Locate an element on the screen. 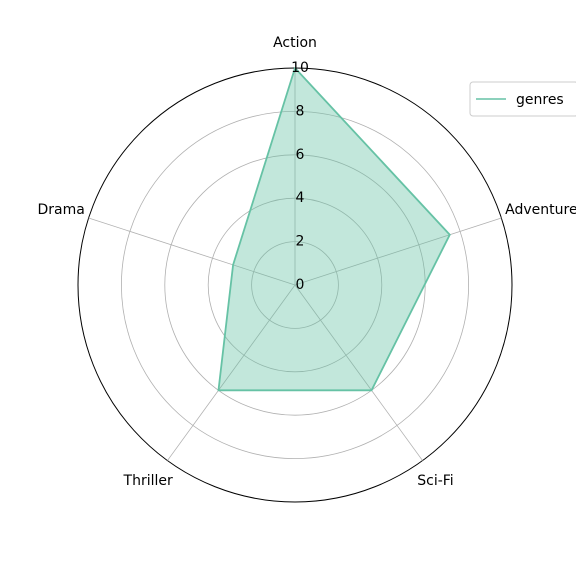 This screenshot has height=581, width=576. legend: genres is located at coordinates (522, 99).